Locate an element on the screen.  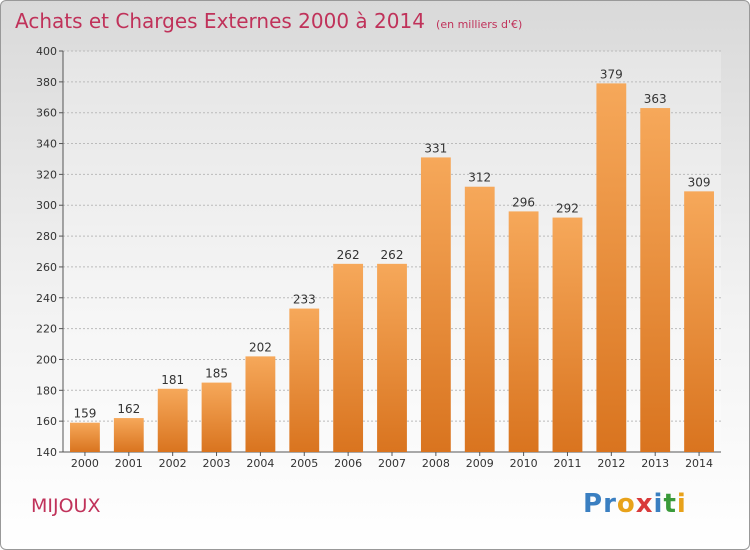
y-tick-label: 160 is located at coordinates (46, 421).